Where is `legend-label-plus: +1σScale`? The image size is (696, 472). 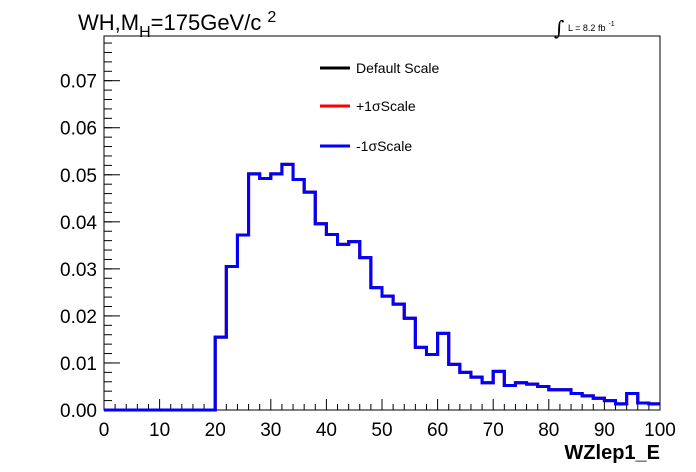 legend-label-plus: +1σScale is located at coordinates (386, 106).